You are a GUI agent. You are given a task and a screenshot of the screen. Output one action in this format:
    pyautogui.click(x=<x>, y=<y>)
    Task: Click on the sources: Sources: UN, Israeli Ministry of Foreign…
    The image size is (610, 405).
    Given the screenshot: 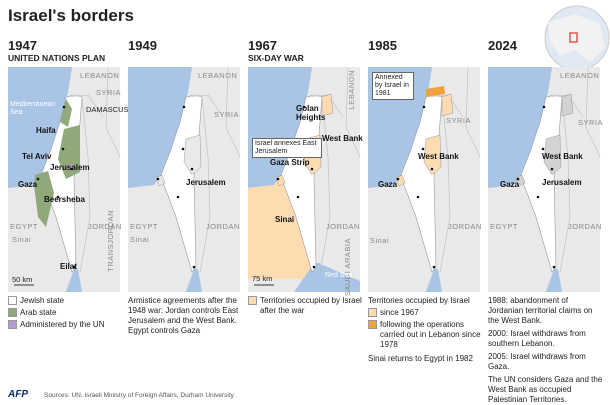 What is the action you would take?
    pyautogui.click(x=139, y=395)
    